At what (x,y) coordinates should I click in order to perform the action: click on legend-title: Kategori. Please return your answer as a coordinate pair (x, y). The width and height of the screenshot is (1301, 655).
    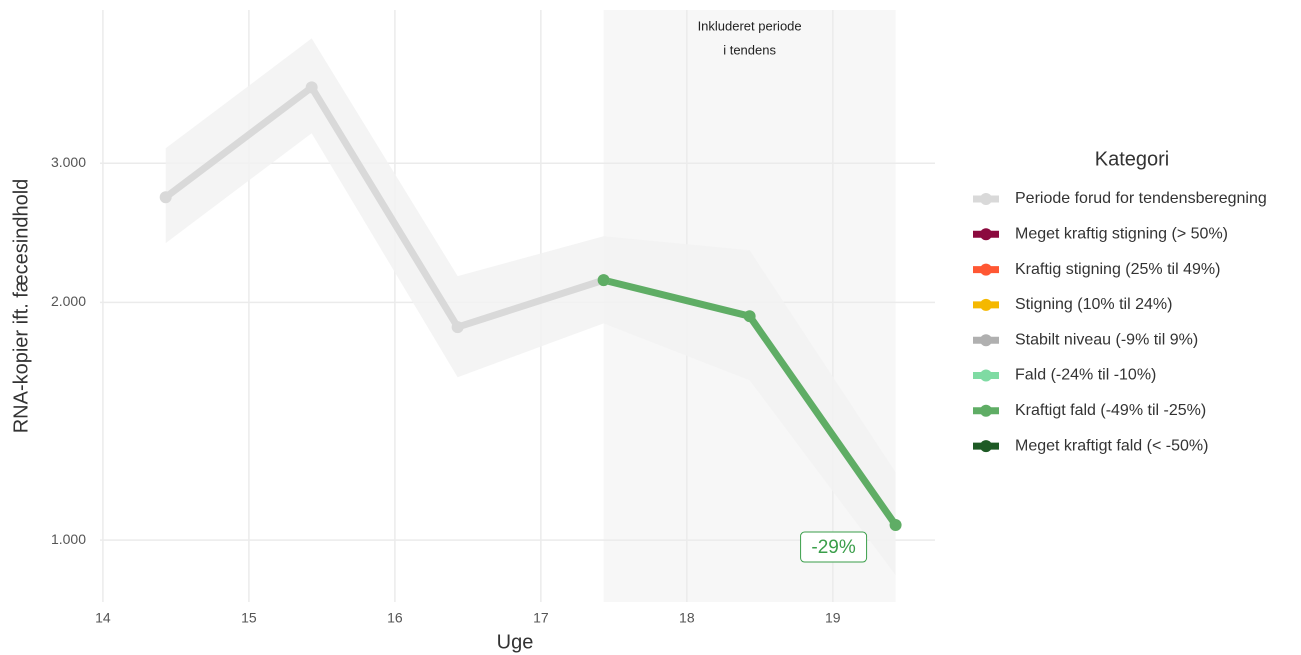
    Looking at the image, I should click on (1132, 159).